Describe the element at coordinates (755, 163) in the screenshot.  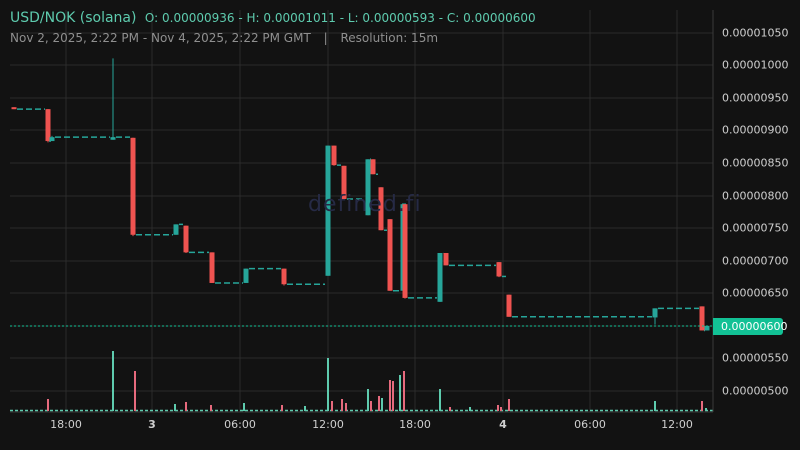
I see `price-tick-label: 0.00000850` at that location.